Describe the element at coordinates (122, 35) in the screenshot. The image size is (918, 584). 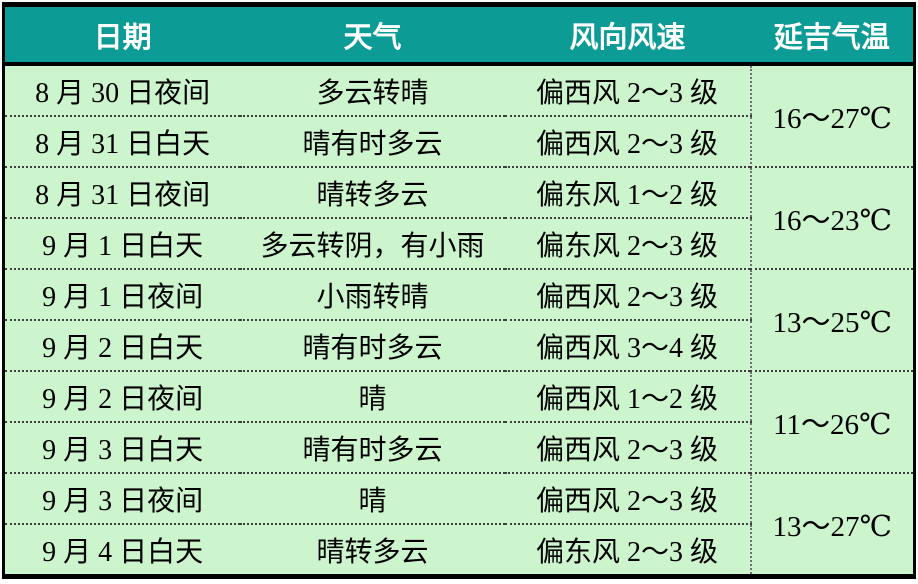
I see `column-header-date: 日期` at that location.